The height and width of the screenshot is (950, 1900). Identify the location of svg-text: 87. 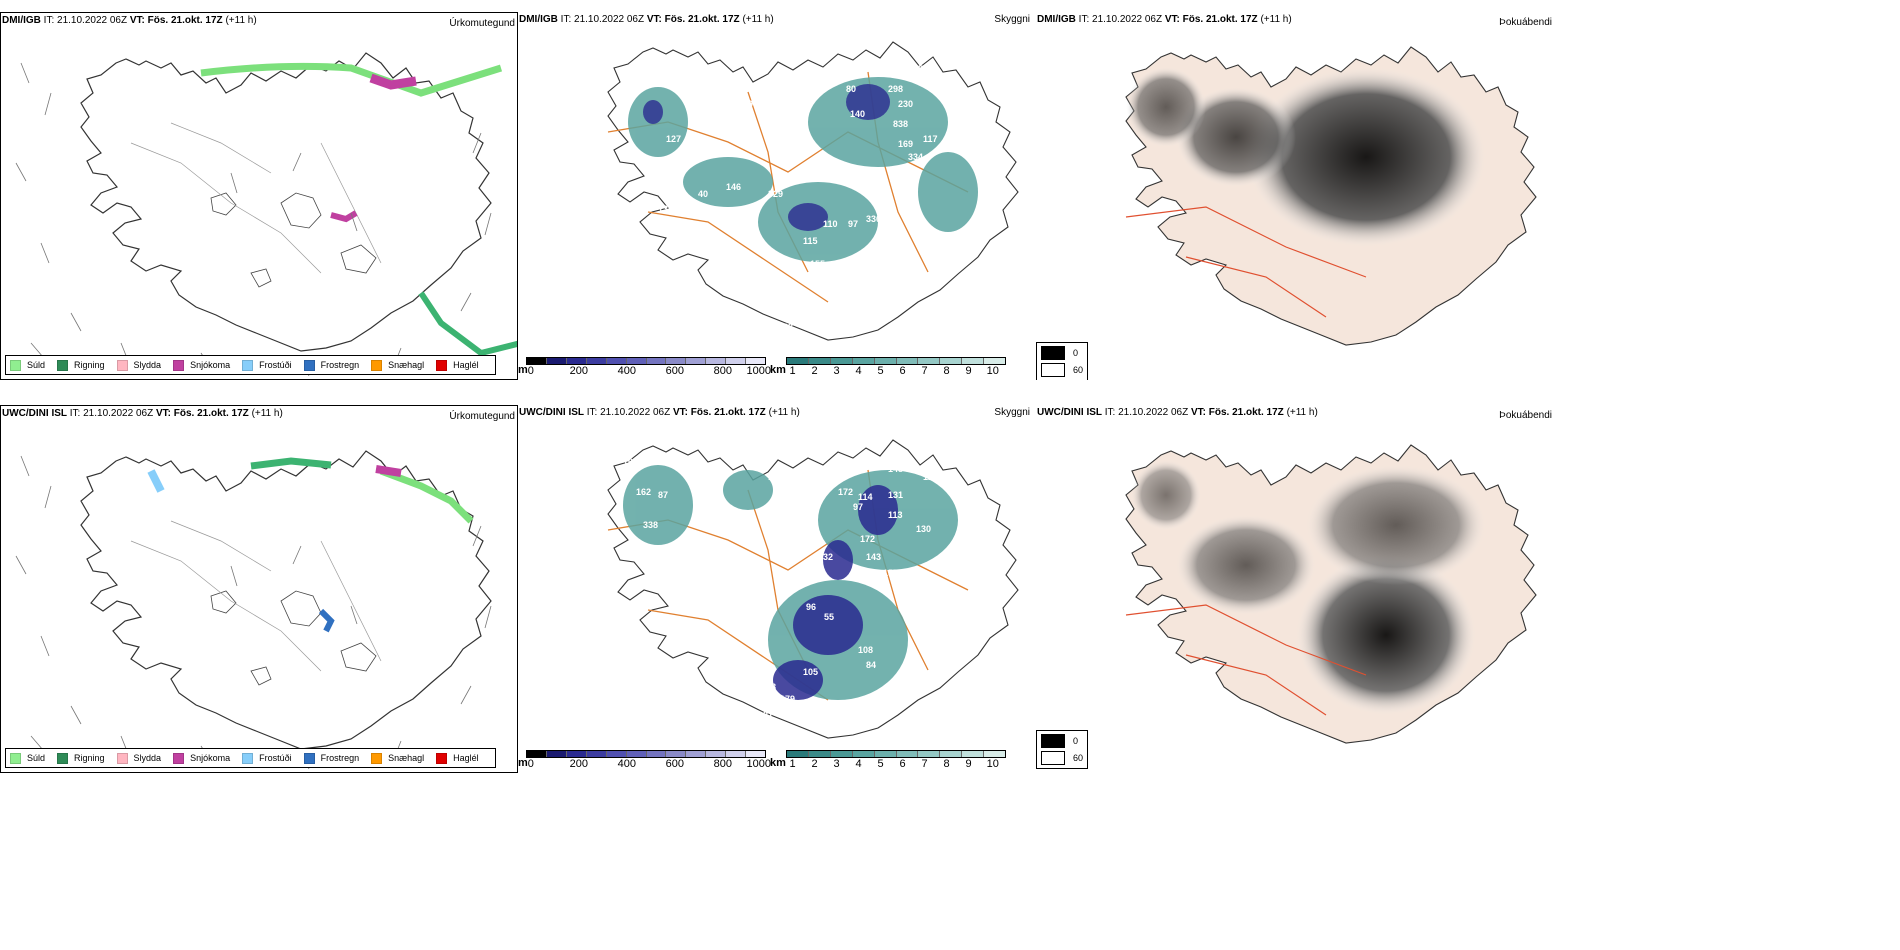
(663, 495).